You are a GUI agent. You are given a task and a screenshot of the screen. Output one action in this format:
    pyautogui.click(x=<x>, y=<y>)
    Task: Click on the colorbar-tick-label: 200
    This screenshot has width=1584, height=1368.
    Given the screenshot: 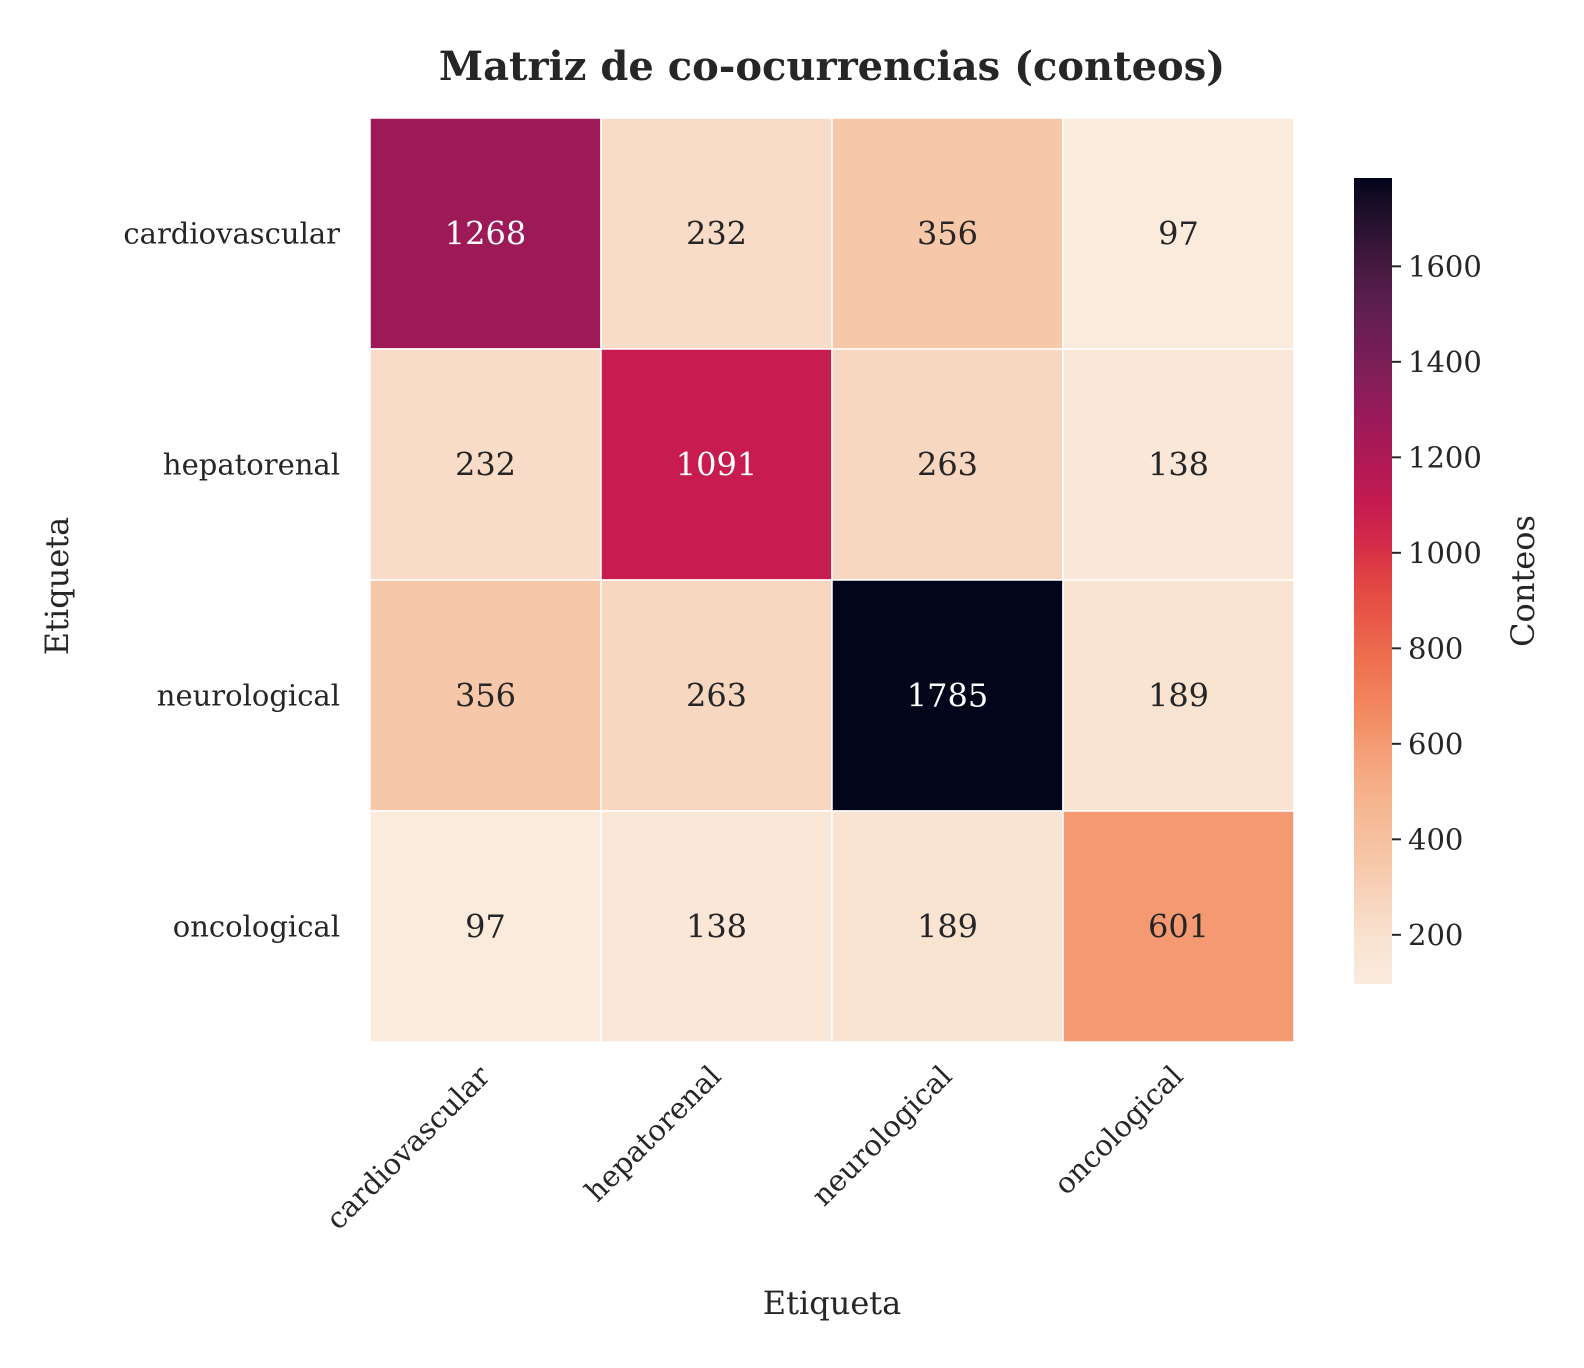 What is the action you would take?
    pyautogui.click(x=1435, y=935)
    